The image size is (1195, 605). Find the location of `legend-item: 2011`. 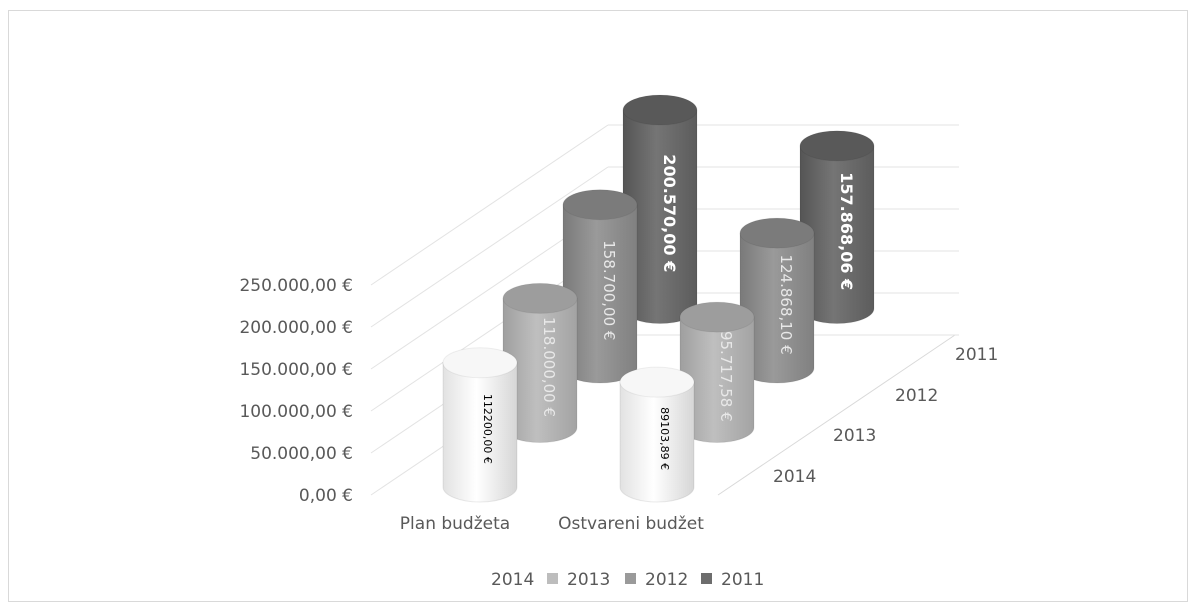

legend-item: 2011 is located at coordinates (732, 580).